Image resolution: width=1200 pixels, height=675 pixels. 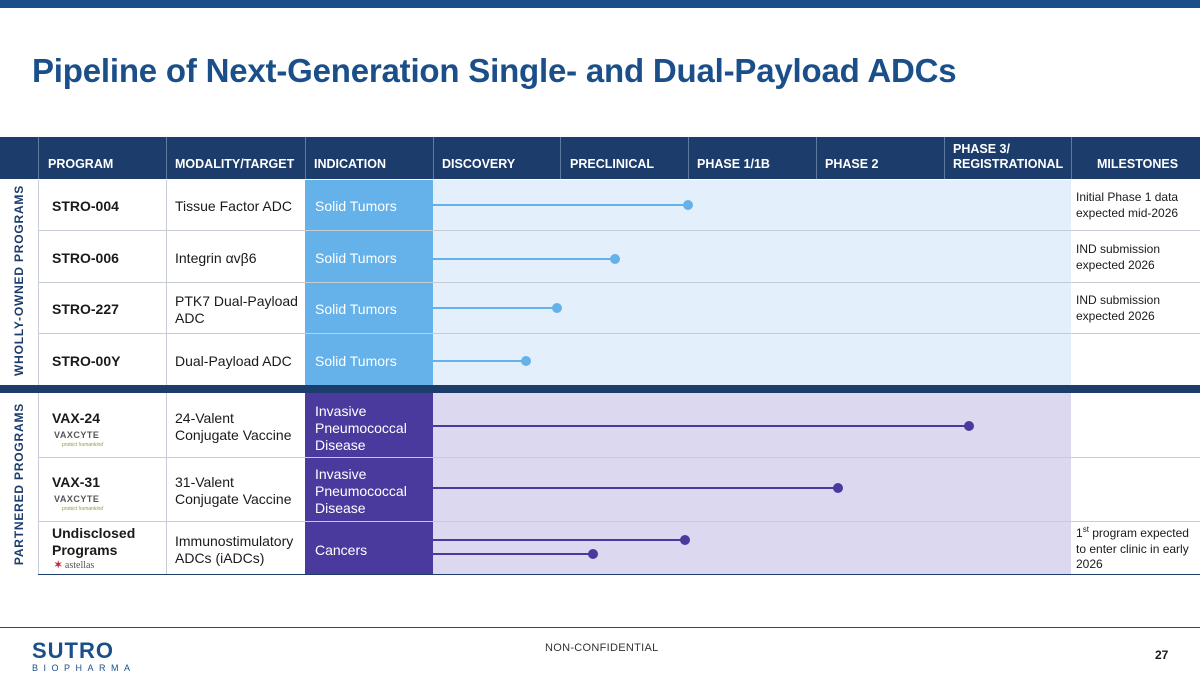 I want to click on astellas-star-icon: ✶, so click(x=58, y=565).